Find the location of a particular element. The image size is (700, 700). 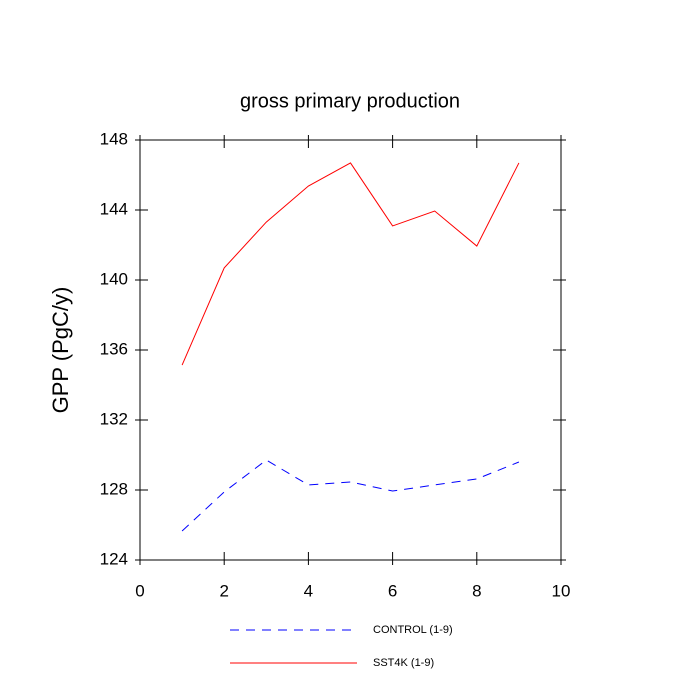

y-tick-label: 128 is located at coordinates (114, 488).